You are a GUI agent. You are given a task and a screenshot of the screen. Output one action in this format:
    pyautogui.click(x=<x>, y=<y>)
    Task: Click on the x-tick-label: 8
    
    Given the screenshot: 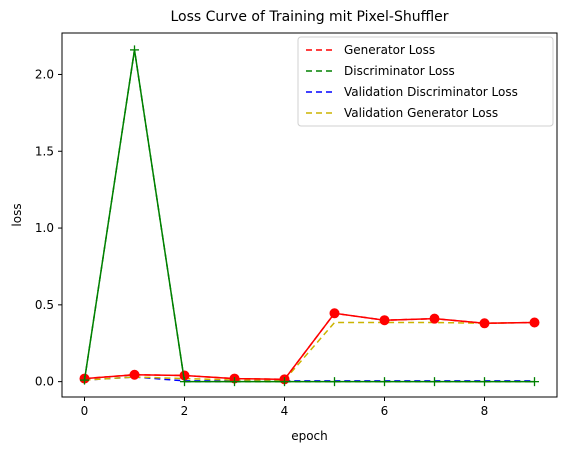 What is the action you would take?
    pyautogui.click(x=485, y=411)
    